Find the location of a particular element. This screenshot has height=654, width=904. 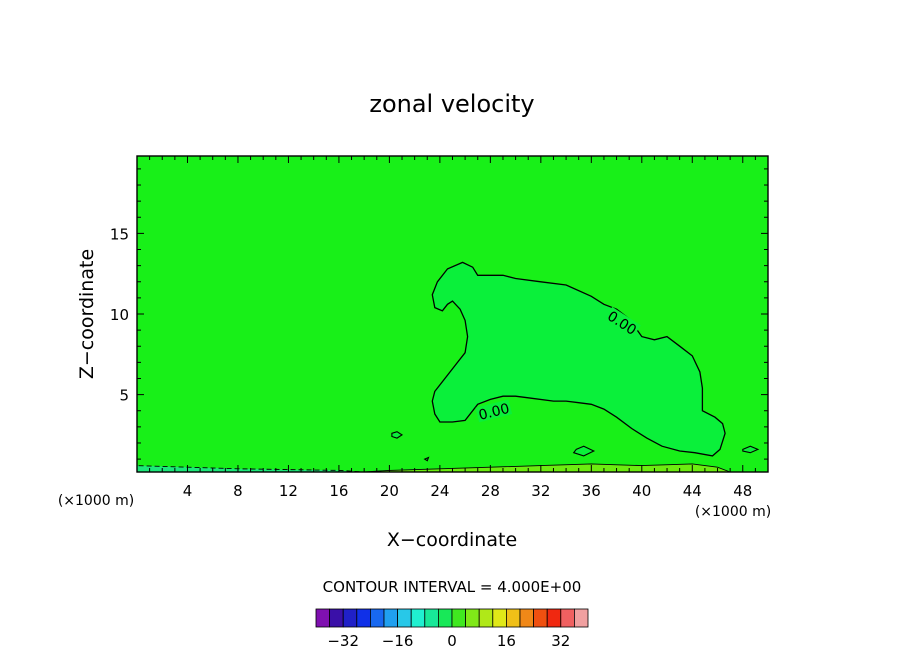

chart-title: zonal velocity is located at coordinates (451, 104).